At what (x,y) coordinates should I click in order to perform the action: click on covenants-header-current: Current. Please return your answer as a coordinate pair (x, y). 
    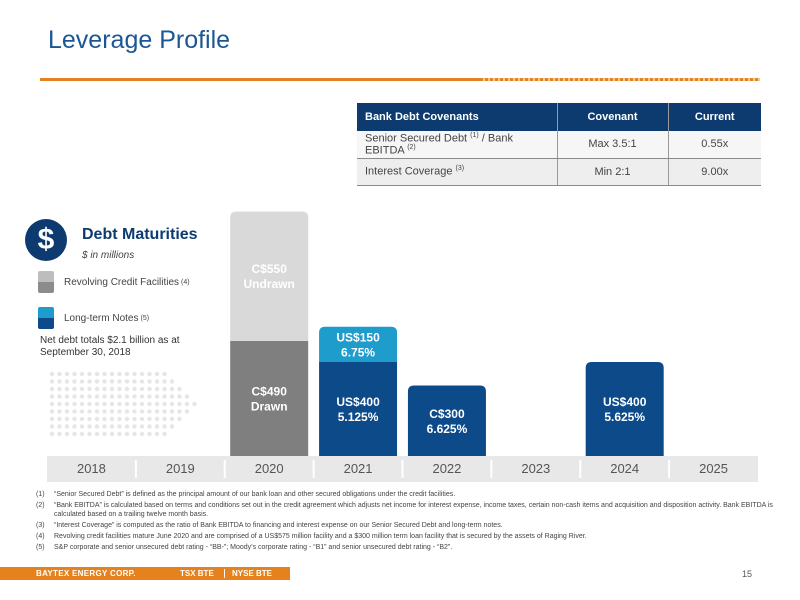
    Looking at the image, I should click on (714, 117).